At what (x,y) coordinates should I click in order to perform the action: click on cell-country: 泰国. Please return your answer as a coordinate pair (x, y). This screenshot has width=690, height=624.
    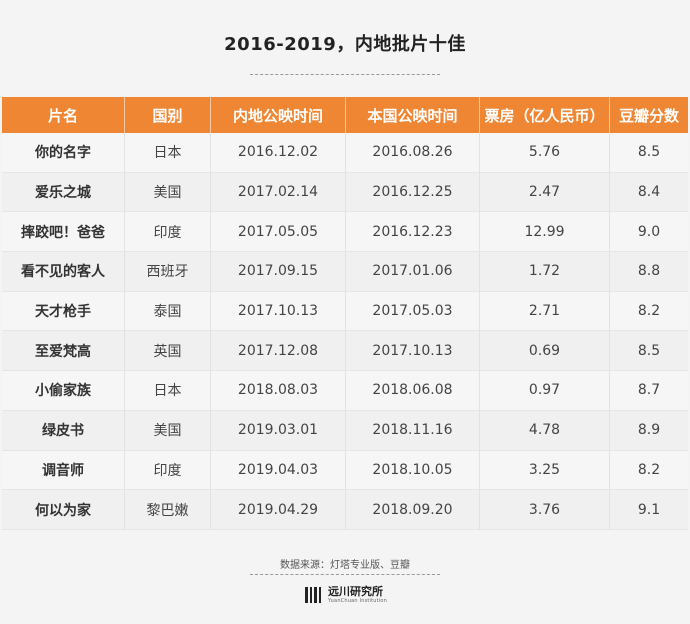
    Looking at the image, I should click on (168, 311).